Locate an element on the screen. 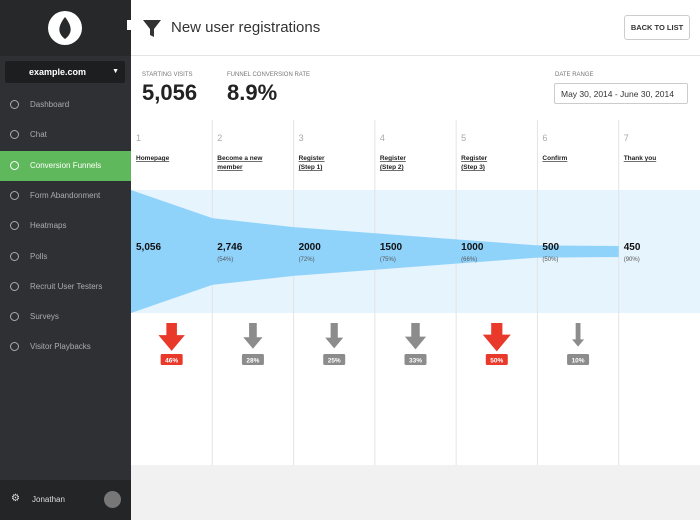 The width and height of the screenshot is (700, 520). drop-label: 10% is located at coordinates (578, 361).